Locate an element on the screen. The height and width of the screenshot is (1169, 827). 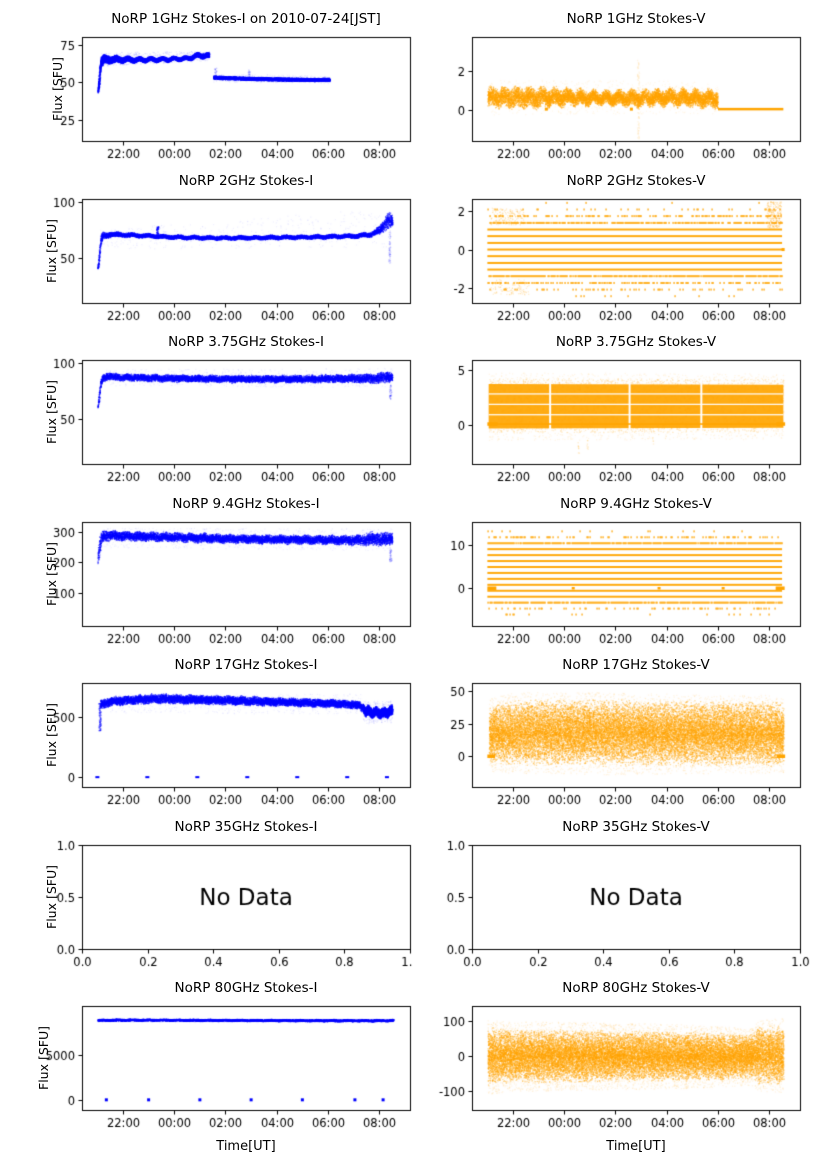
panel-9-4ghz-stokes-v: NoRP 9.4GHz Stokes-V is located at coordinates (620, 566).